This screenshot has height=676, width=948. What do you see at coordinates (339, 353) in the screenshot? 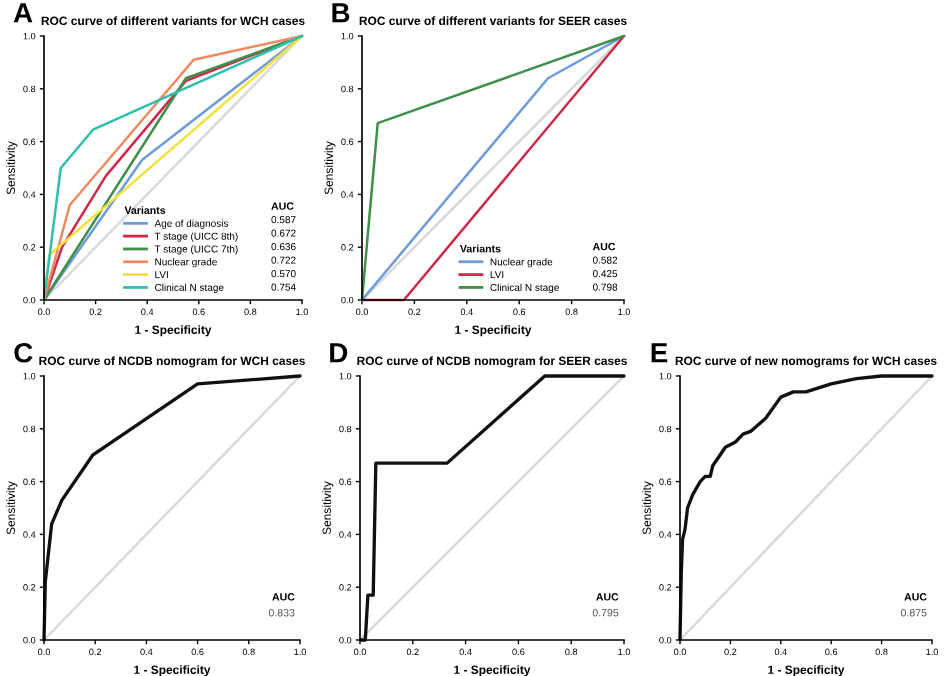
I see `text: D` at bounding box center [339, 353].